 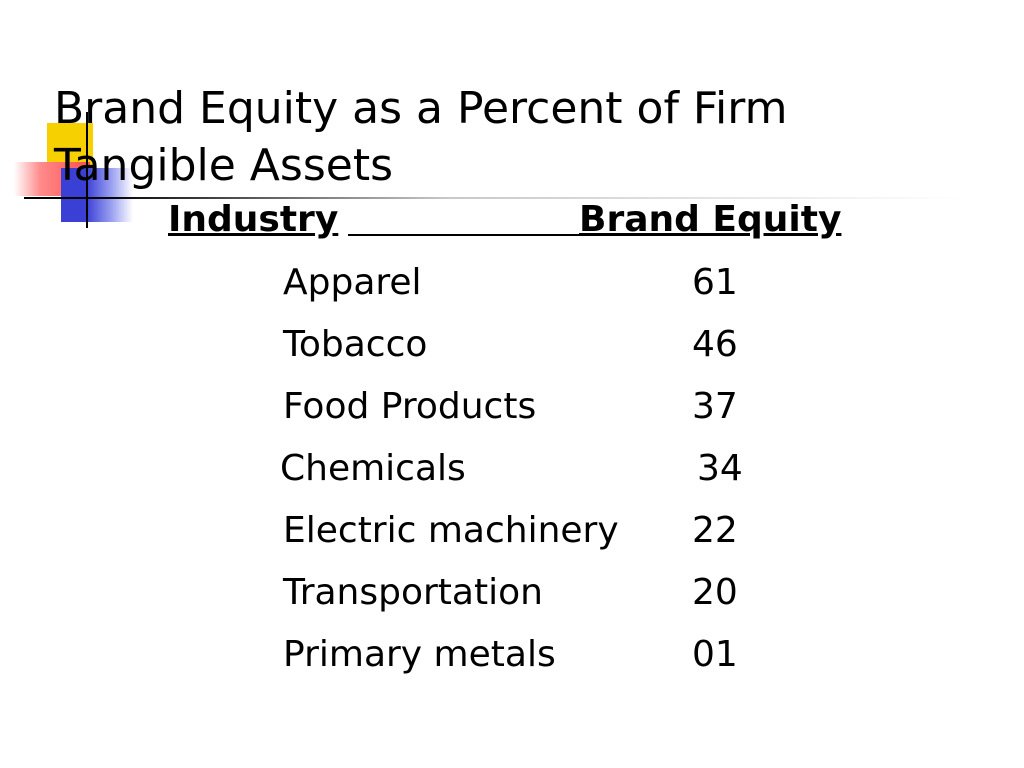 What do you see at coordinates (87, 170) in the screenshot?
I see `decorative-vertical-line` at bounding box center [87, 170].